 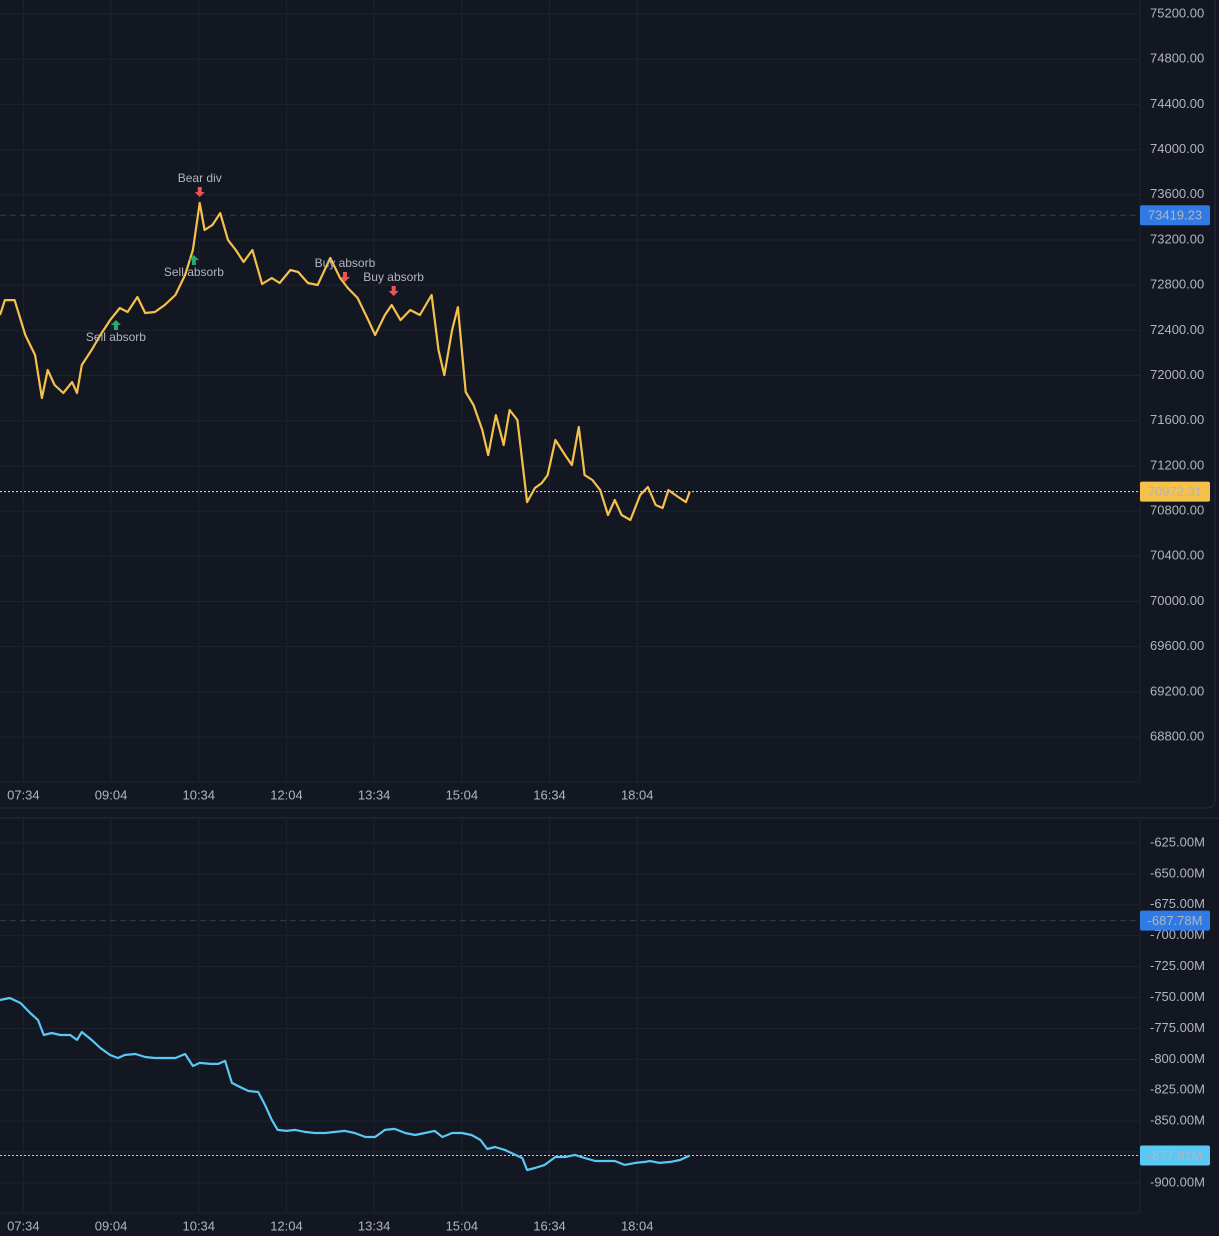 I want to click on price-label: 73419.23, so click(x=1175, y=215).